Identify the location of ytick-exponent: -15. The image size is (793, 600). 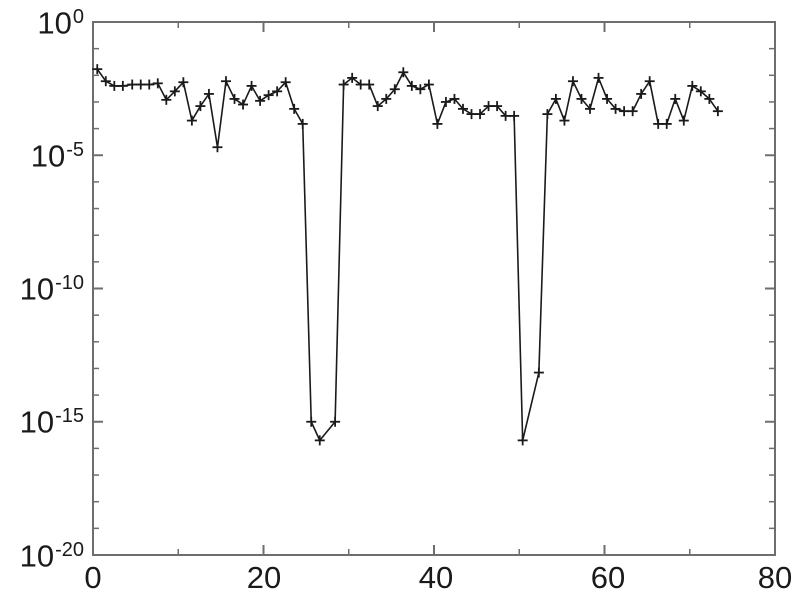
(69, 416).